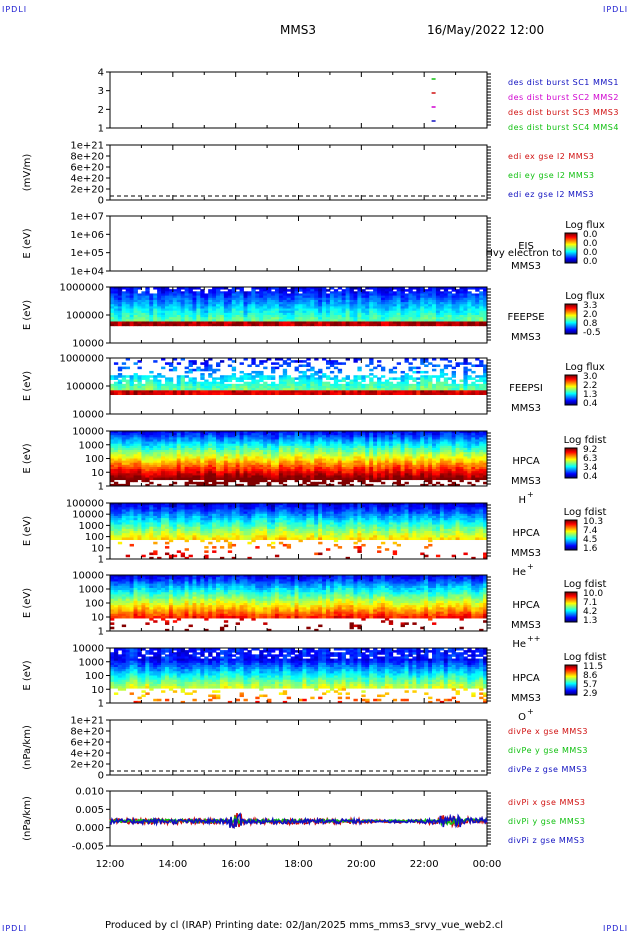 The width and height of the screenshot is (630, 934). I want to click on panel-4-ytick-label: 1000000, so click(81, 359).